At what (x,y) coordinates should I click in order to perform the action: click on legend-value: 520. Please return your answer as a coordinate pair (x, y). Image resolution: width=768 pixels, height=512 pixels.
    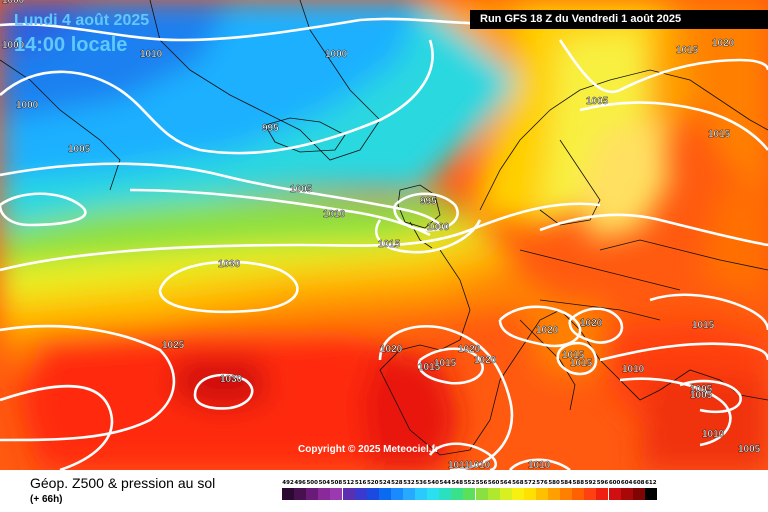
    Looking at the image, I should click on (372, 483).